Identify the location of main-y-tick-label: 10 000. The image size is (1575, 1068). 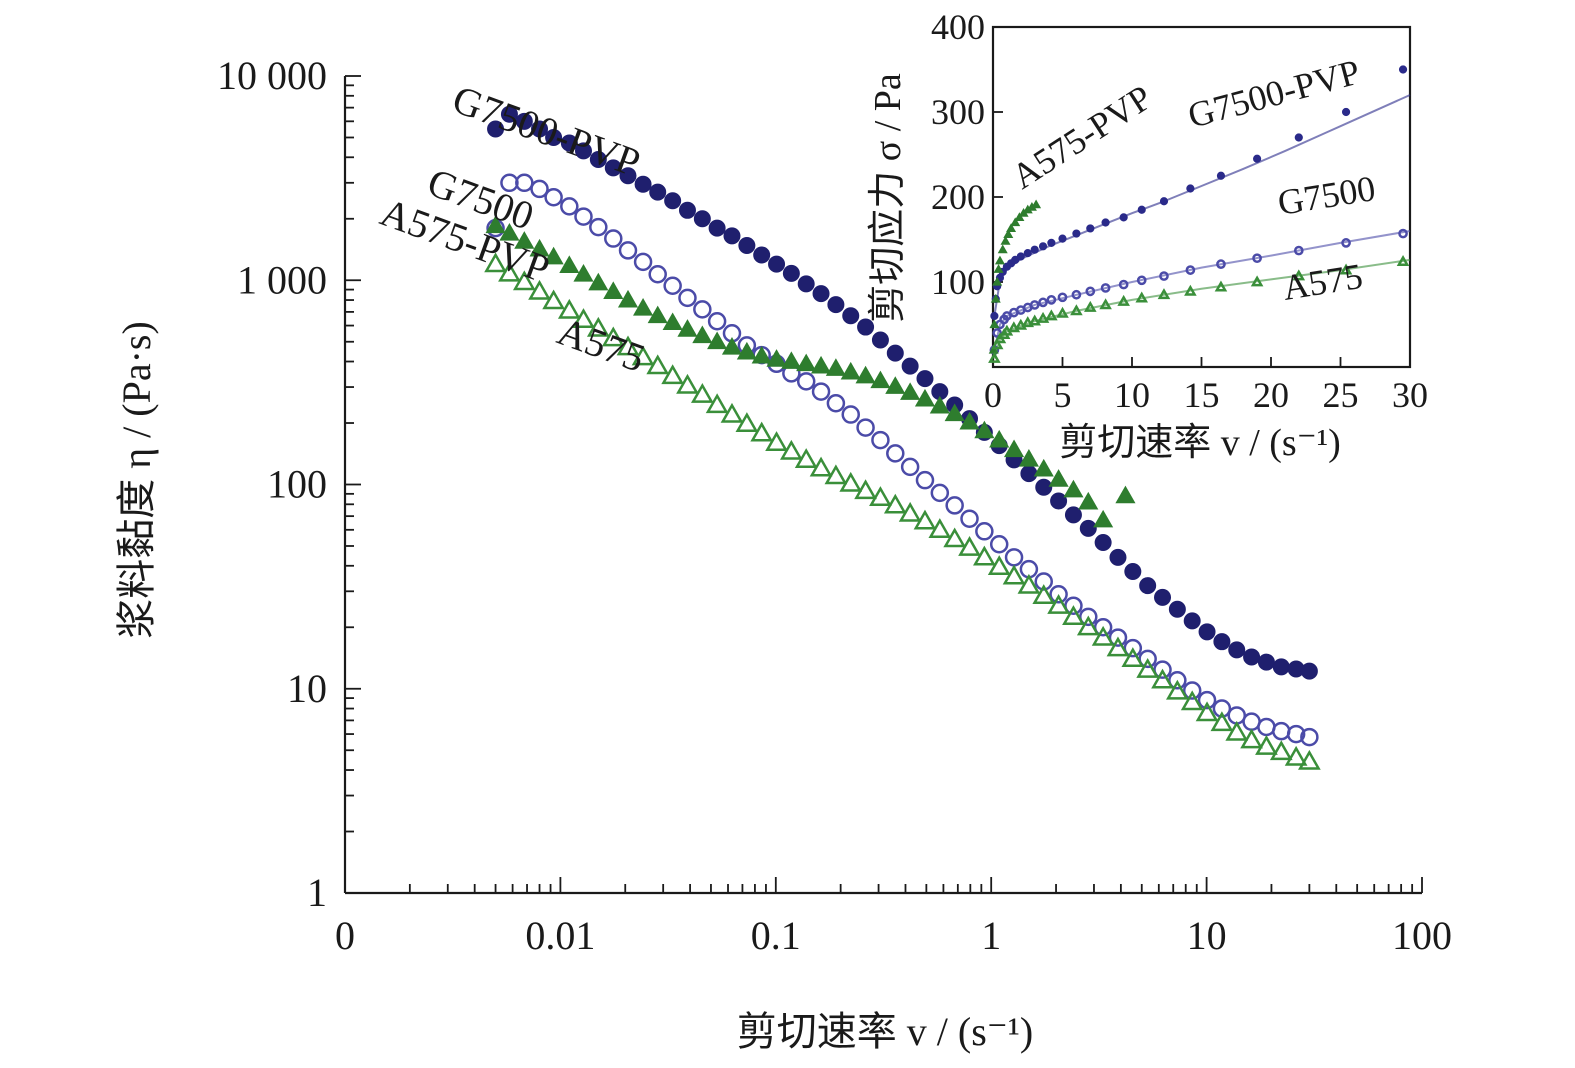
(272, 75).